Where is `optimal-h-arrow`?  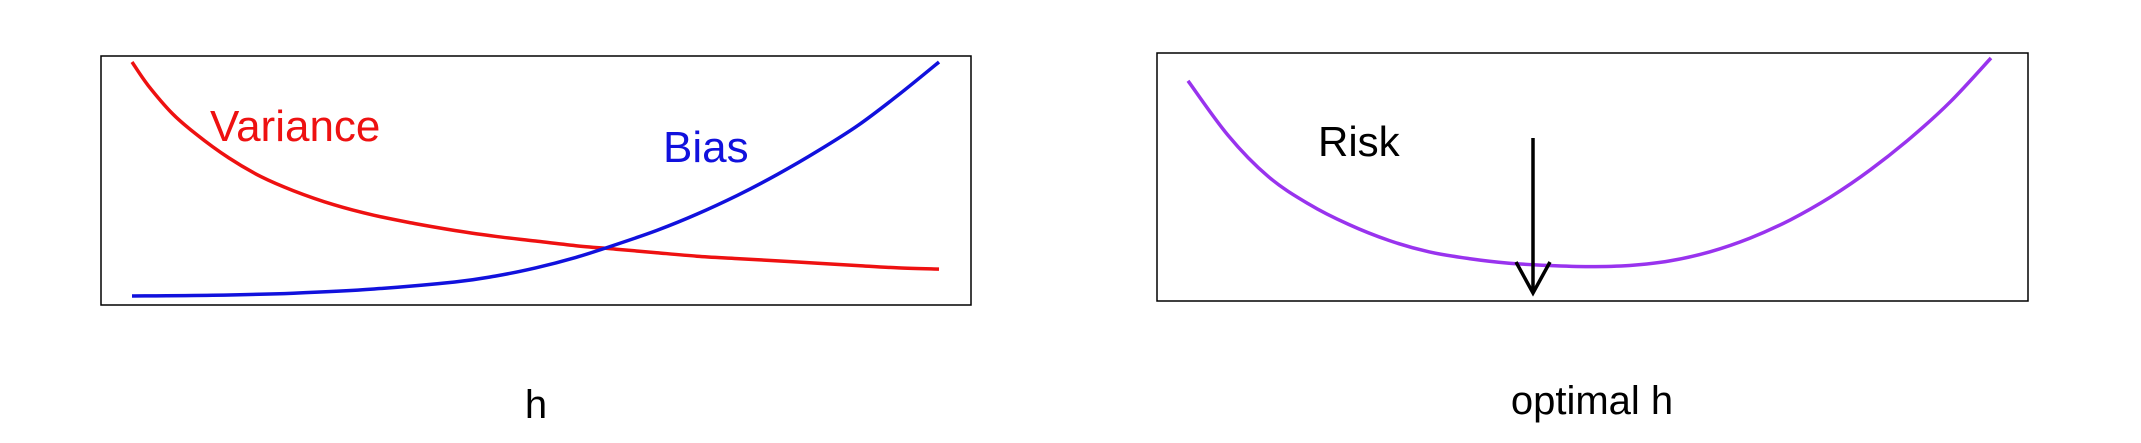
optimal-h-arrow is located at coordinates (1533, 217).